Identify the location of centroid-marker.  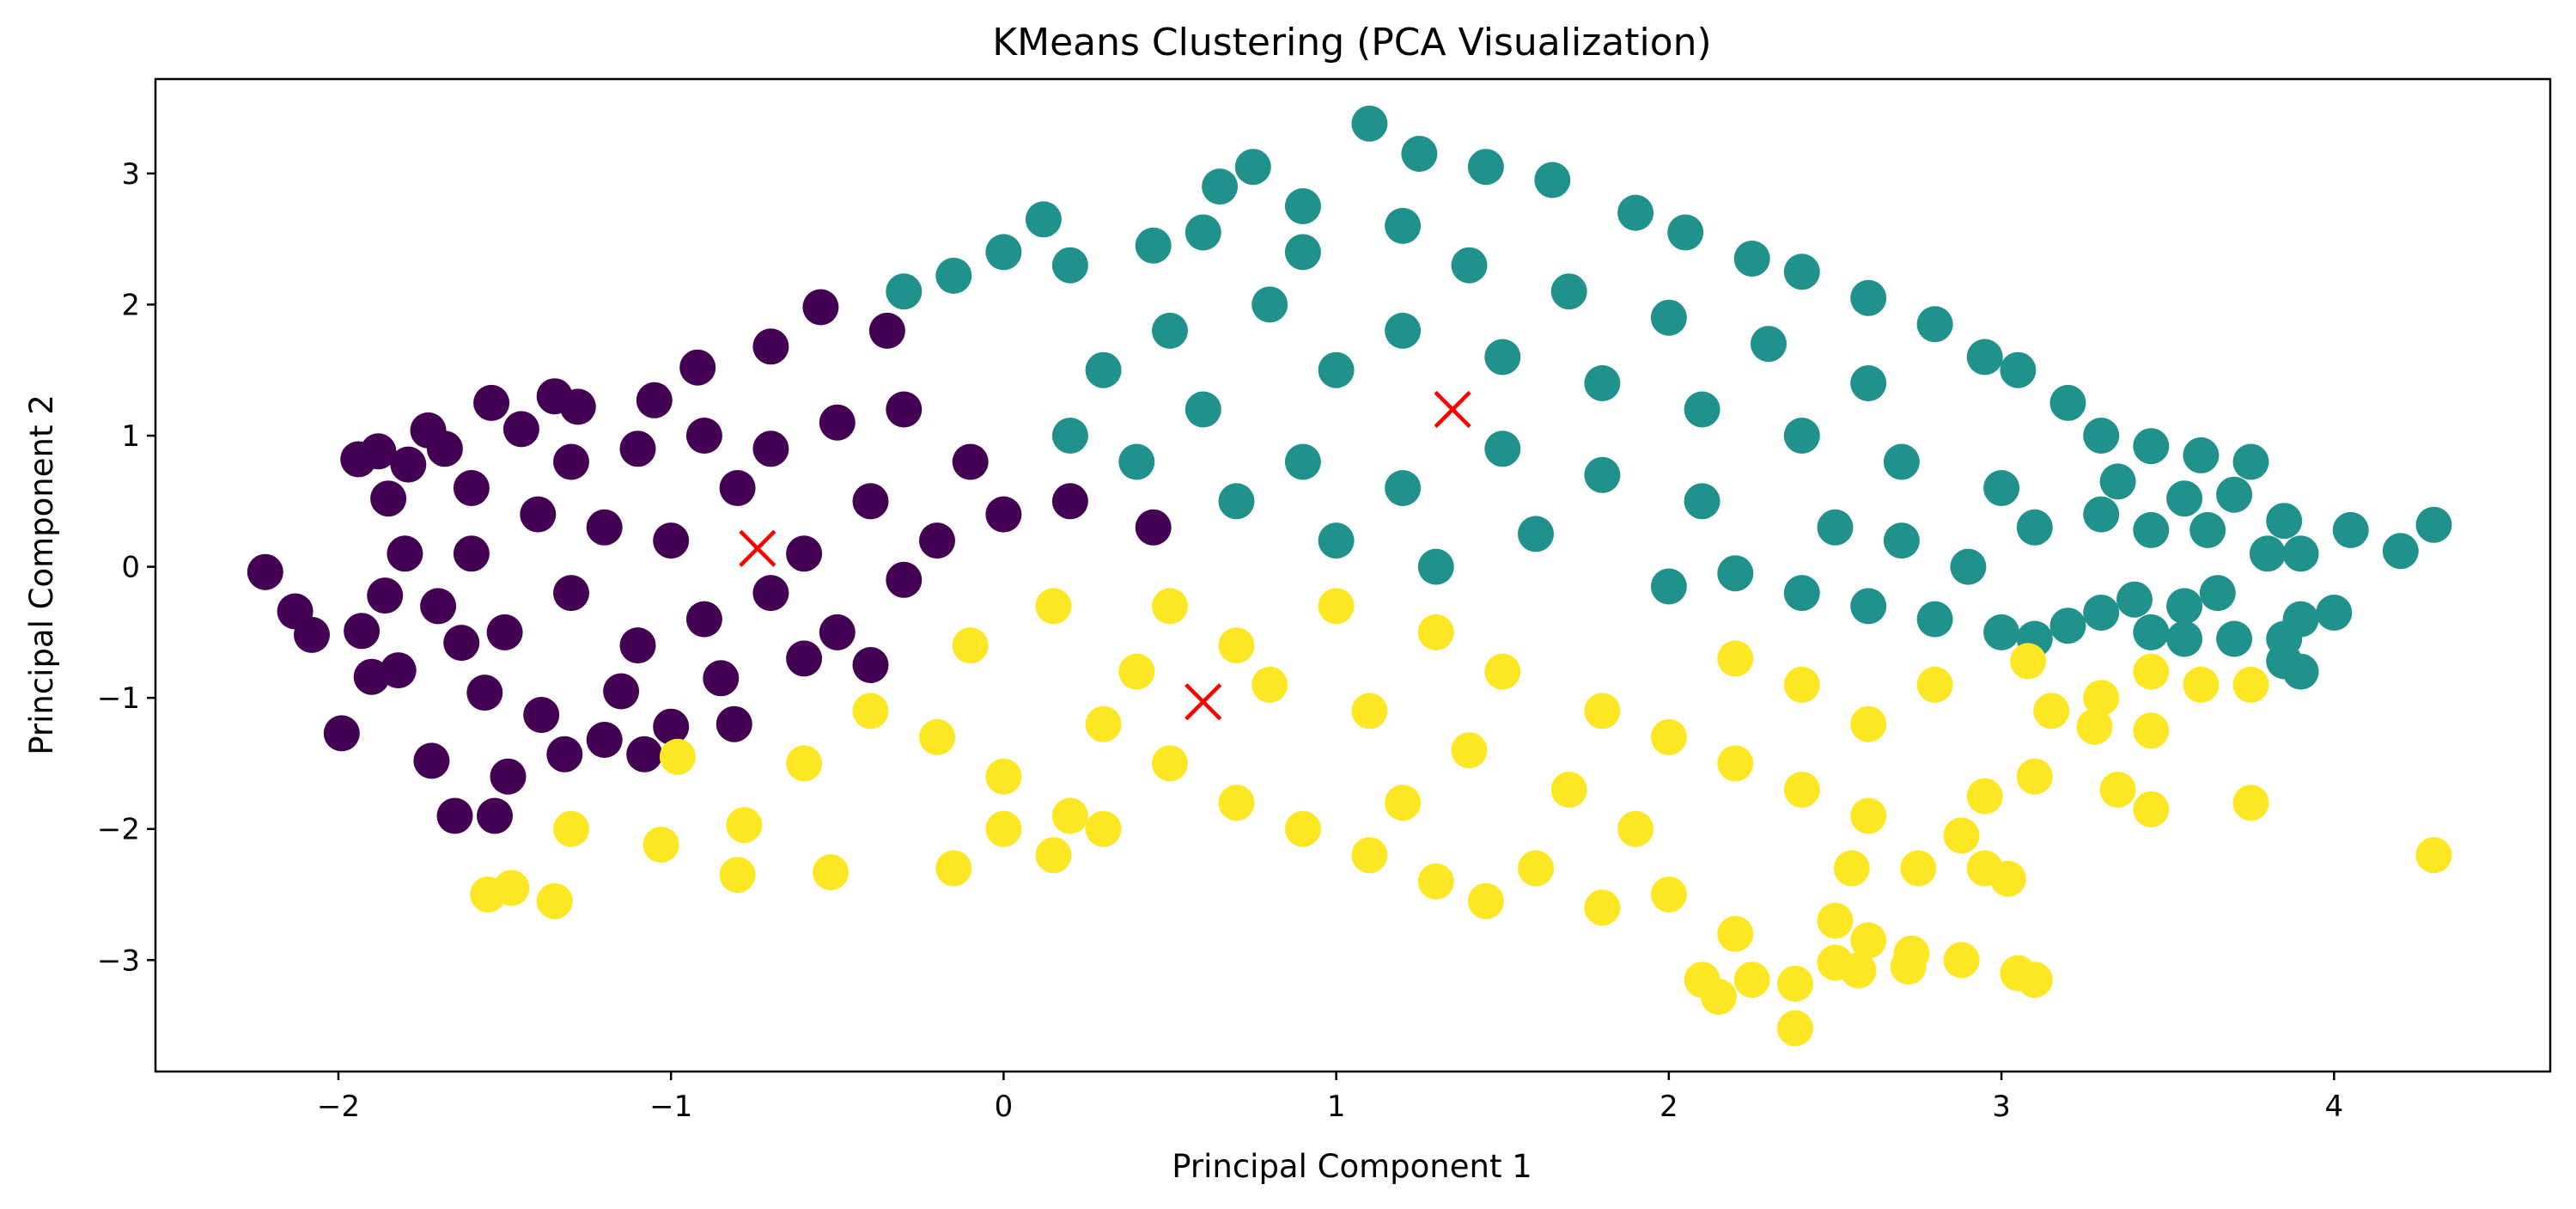
(1452, 409).